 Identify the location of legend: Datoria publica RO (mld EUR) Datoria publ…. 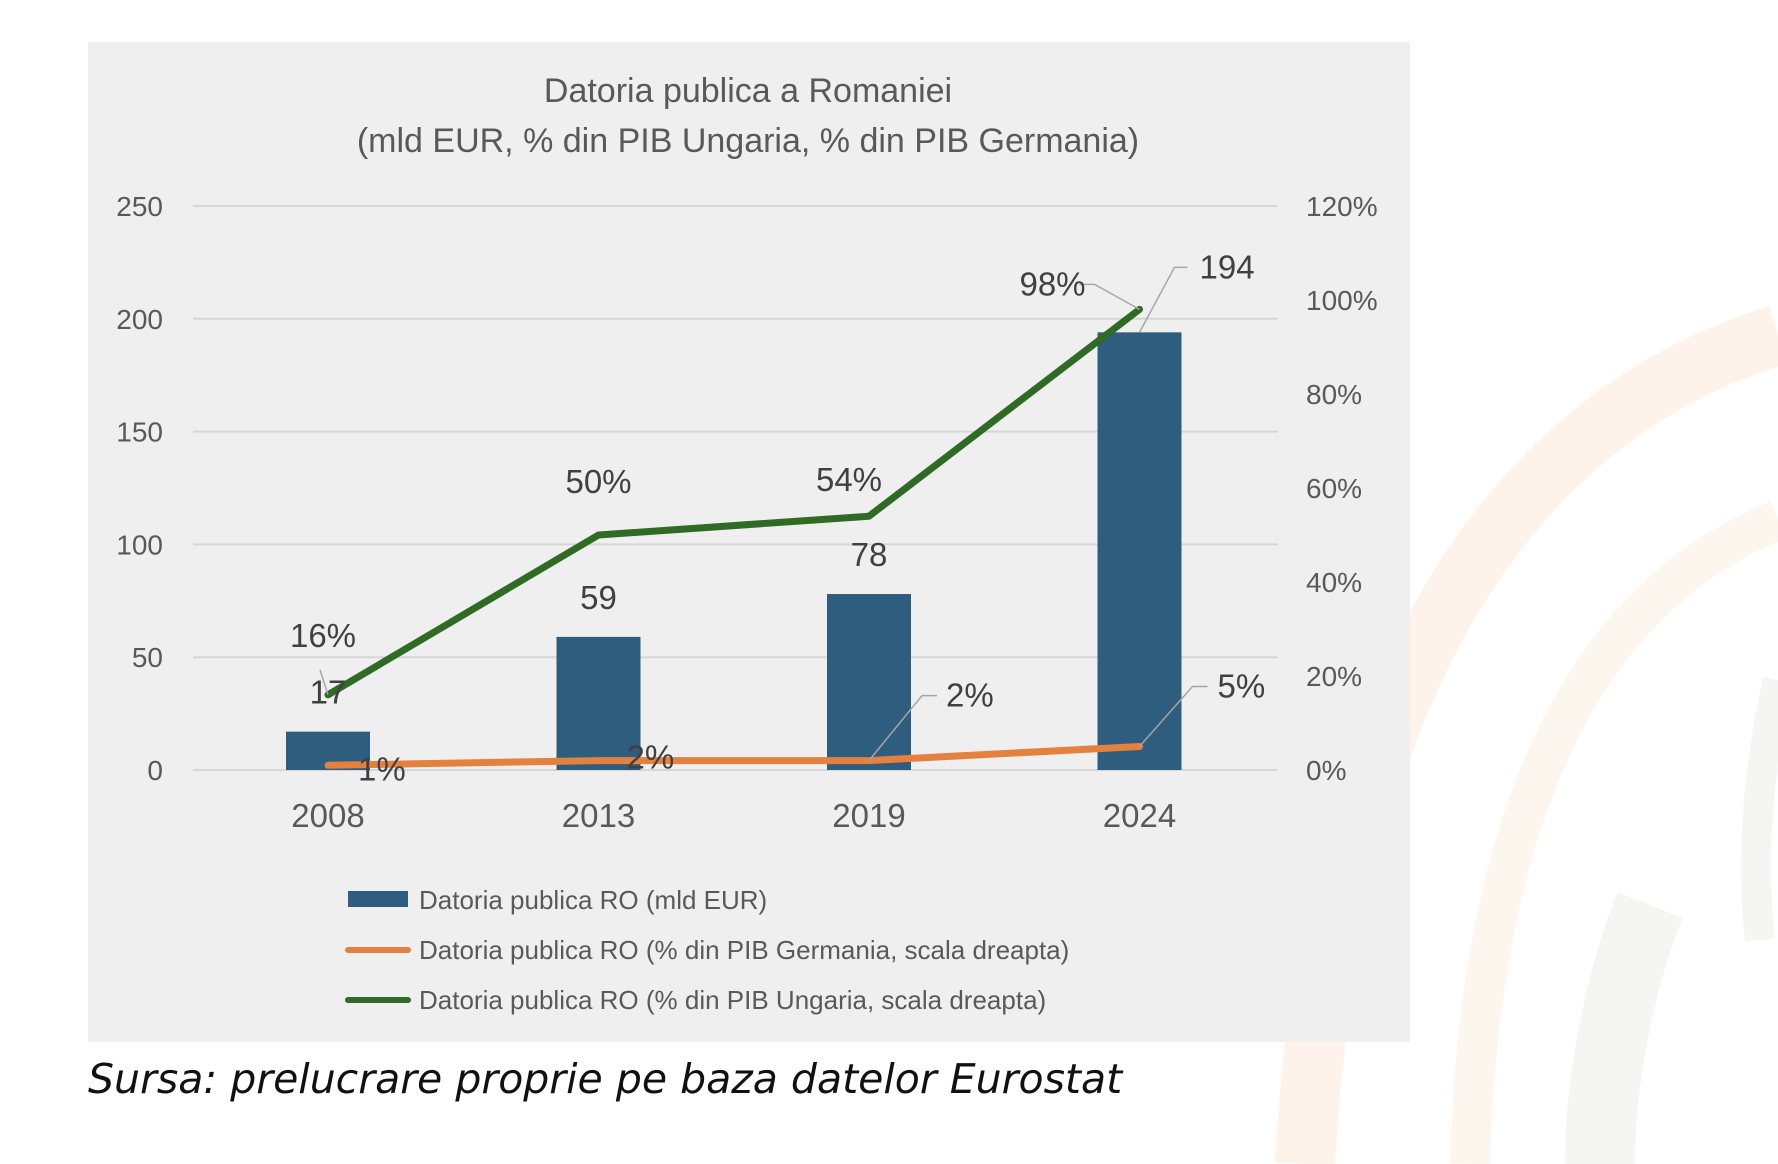
(707, 950).